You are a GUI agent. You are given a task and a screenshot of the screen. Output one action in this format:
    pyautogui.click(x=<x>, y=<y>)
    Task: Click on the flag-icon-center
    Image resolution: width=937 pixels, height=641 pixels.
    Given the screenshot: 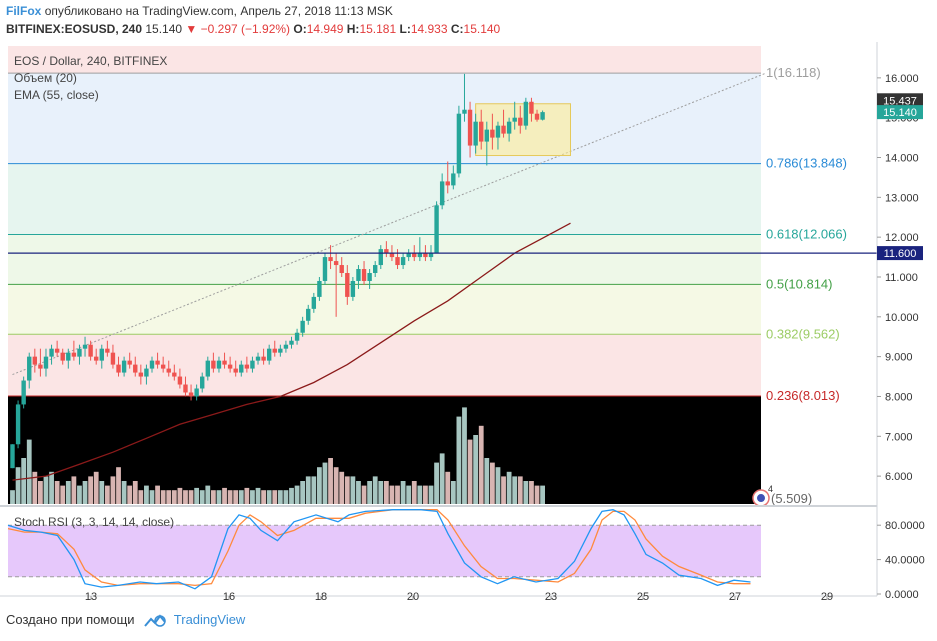 What is the action you would take?
    pyautogui.click(x=761, y=498)
    